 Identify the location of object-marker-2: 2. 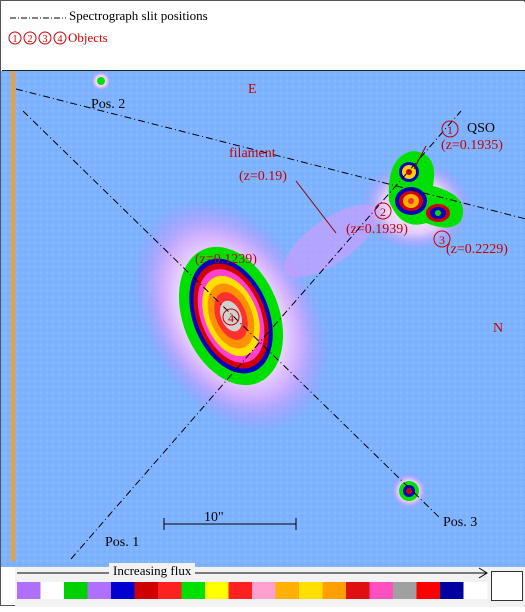
(383, 211).